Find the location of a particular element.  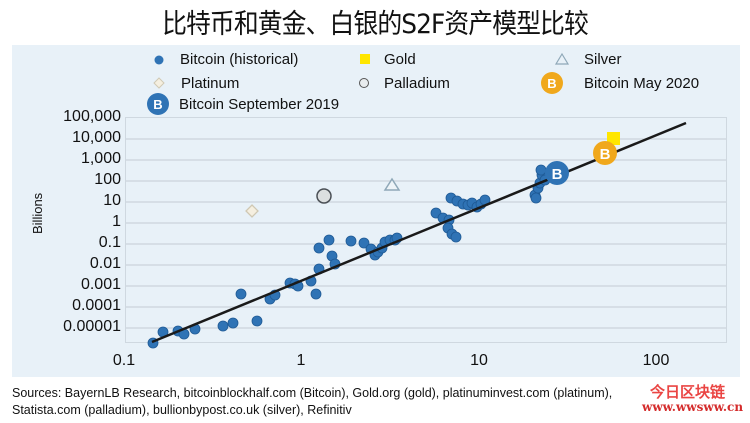

bitcoin-sep2019-coin-icon: B is located at coordinates (158, 104).